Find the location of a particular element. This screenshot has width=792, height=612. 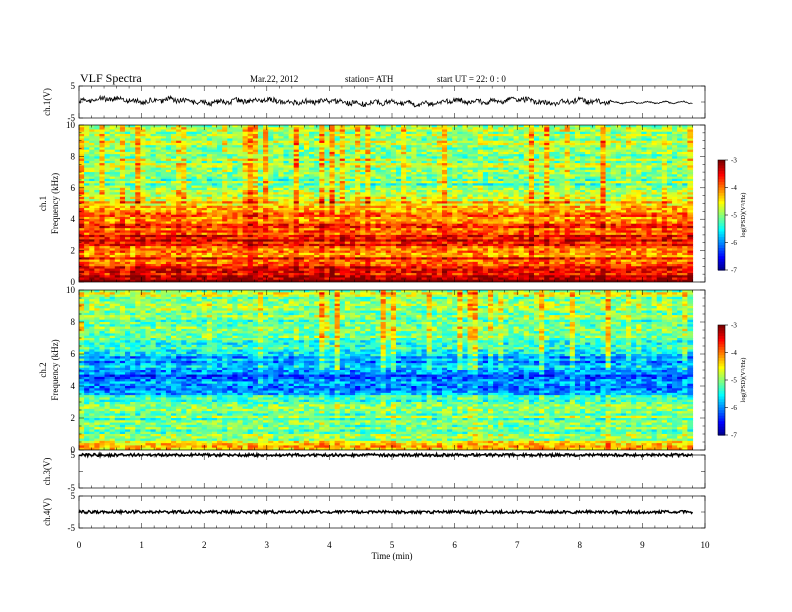

x-tick-label: 2 is located at coordinates (204, 545).